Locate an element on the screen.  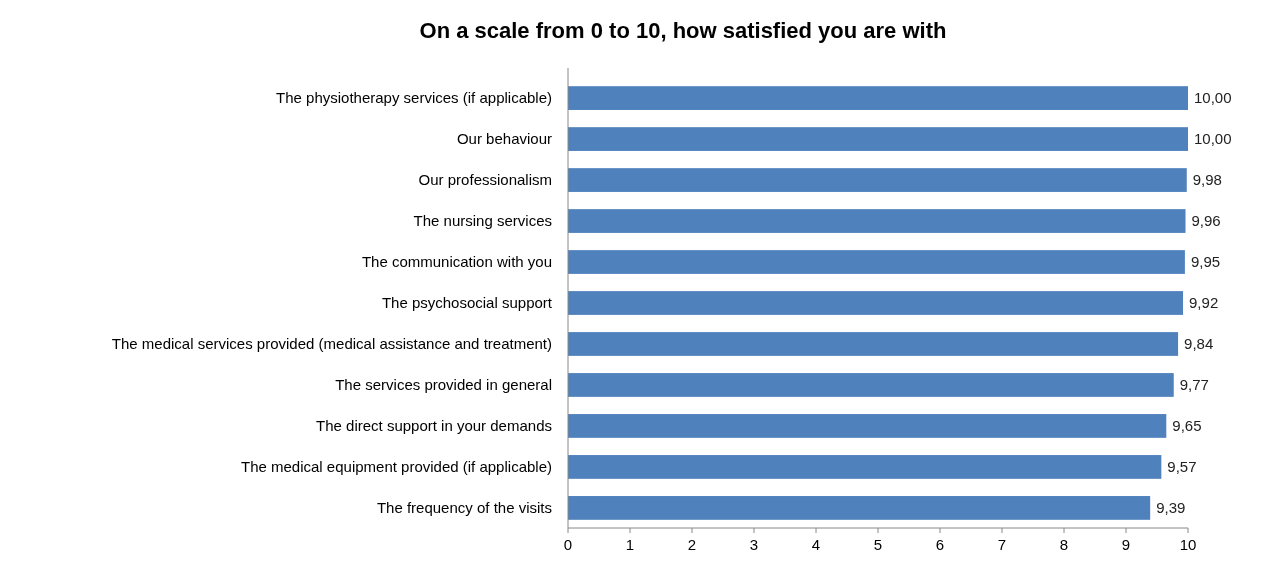
chart-title: On a scale from 0 to 10, how satisfied you are with is located at coordinates (683, 30).